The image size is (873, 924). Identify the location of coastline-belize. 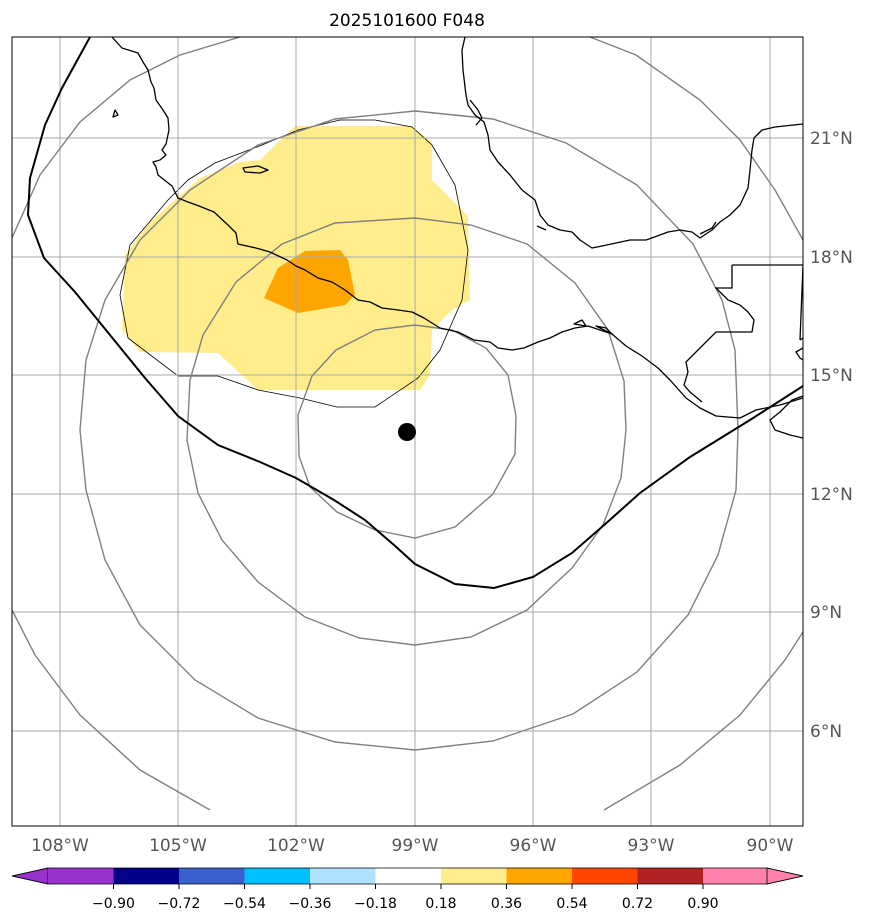
(799, 354).